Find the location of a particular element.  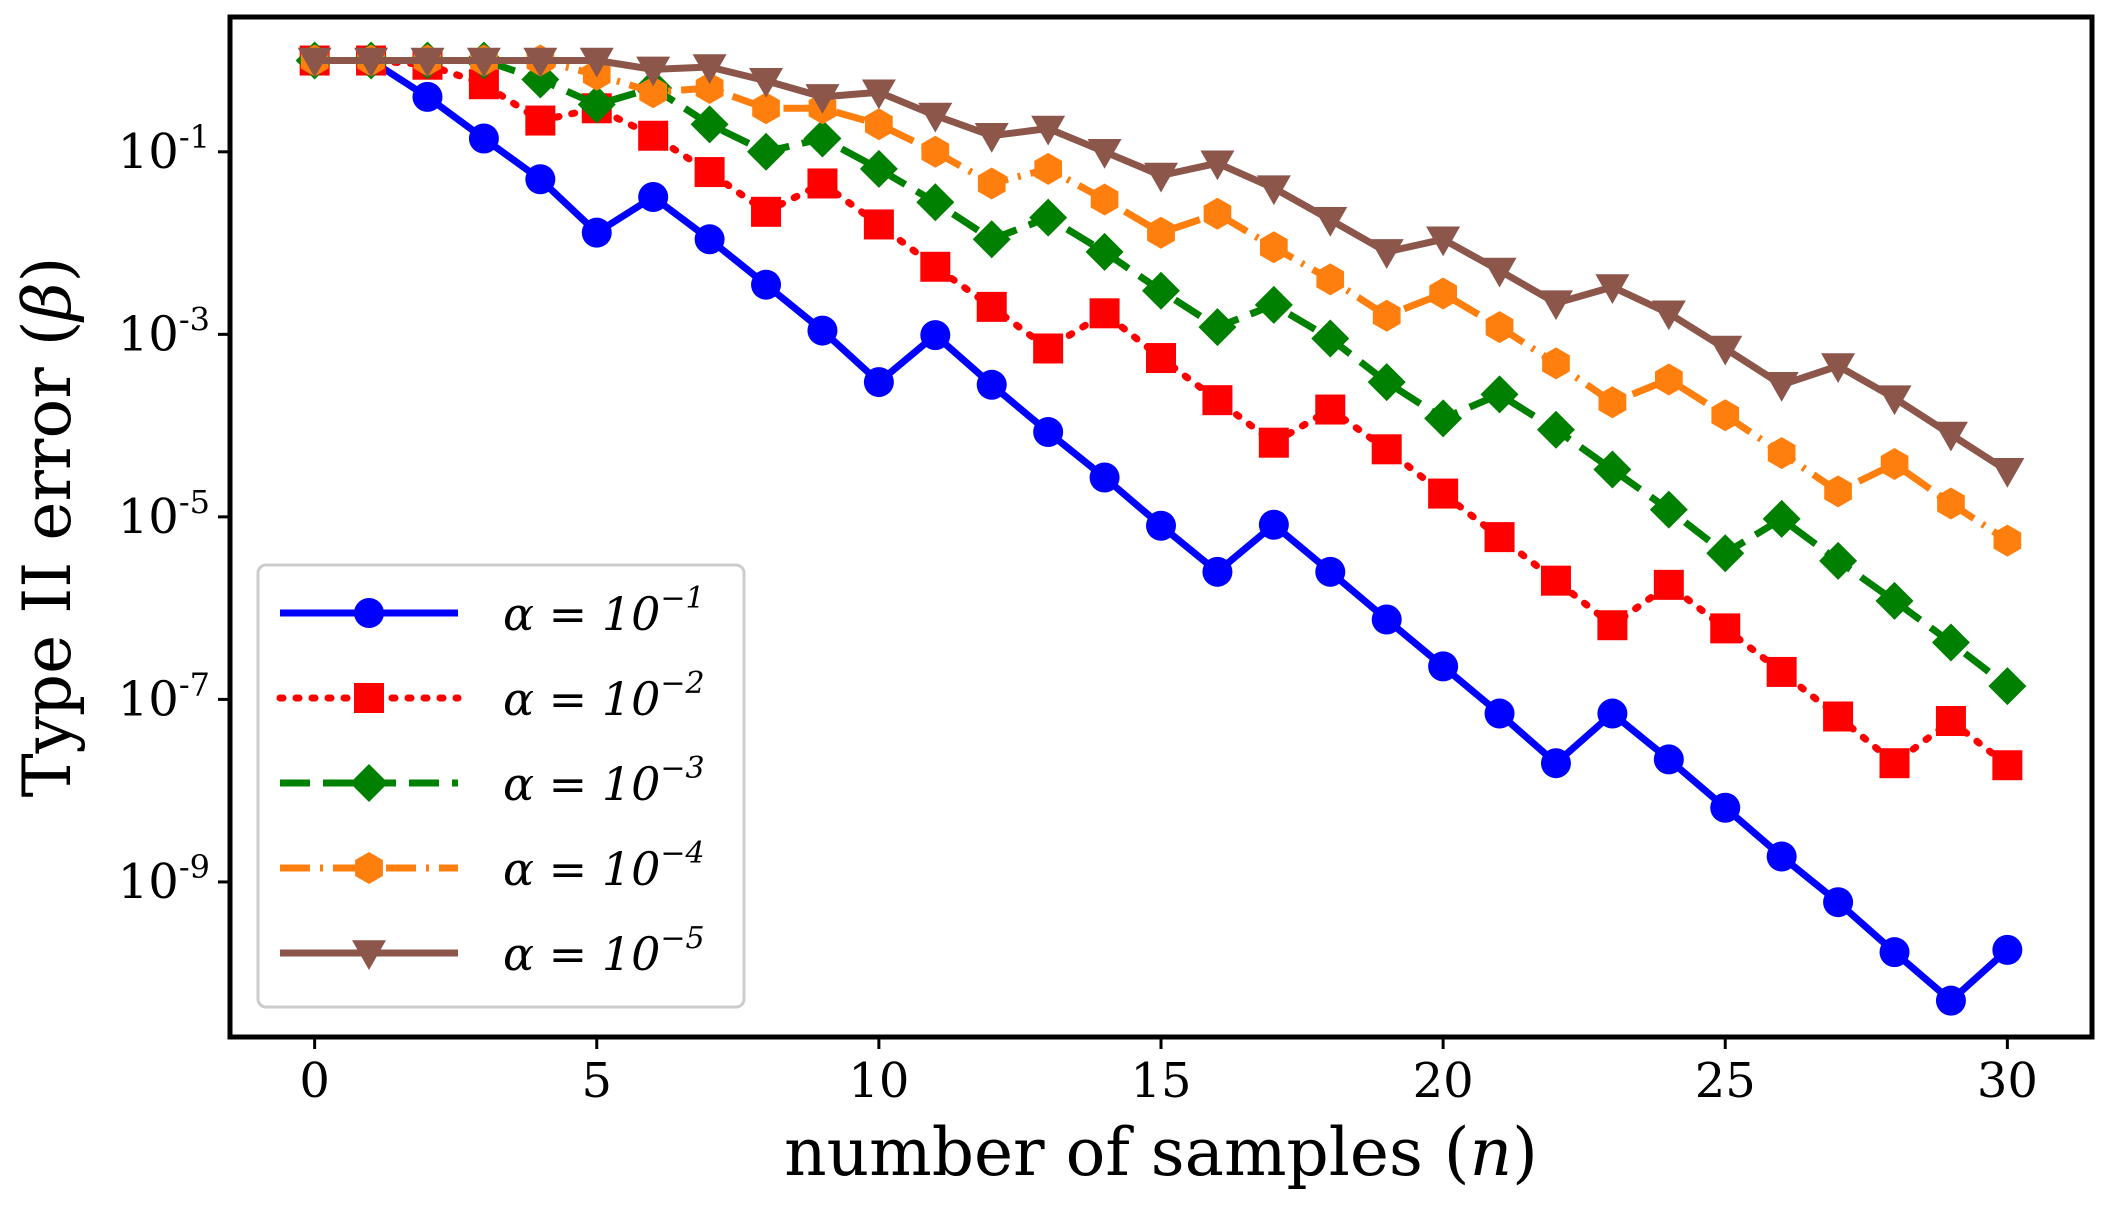

legend-box is located at coordinates (501, 786).